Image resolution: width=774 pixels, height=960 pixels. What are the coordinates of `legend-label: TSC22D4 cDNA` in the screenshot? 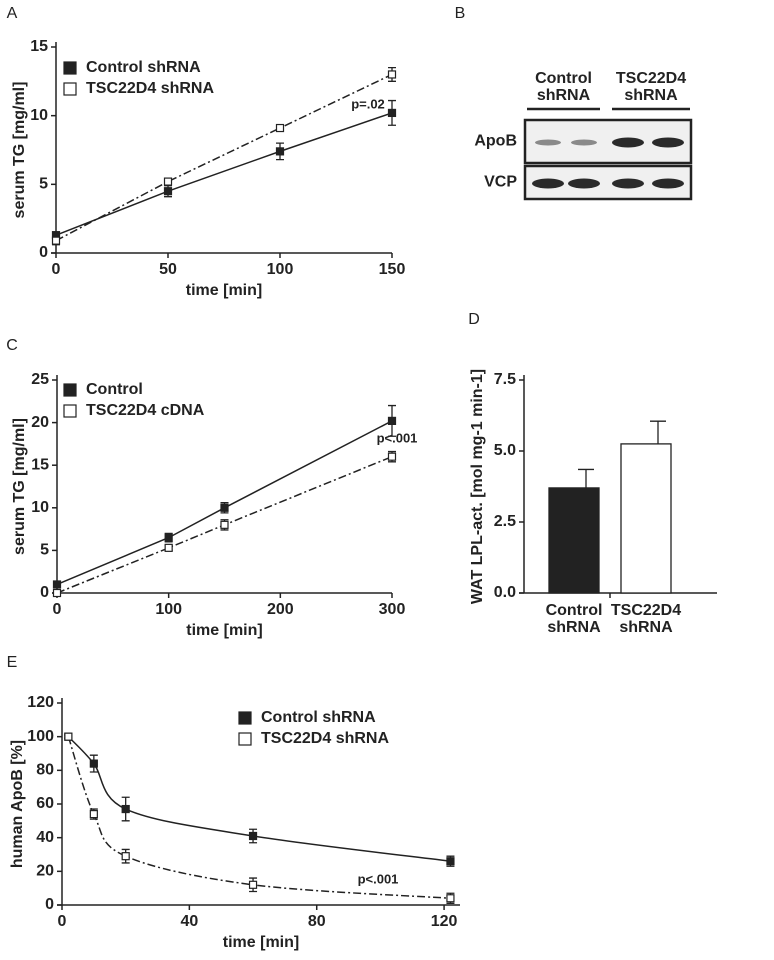 It's located at (145, 410).